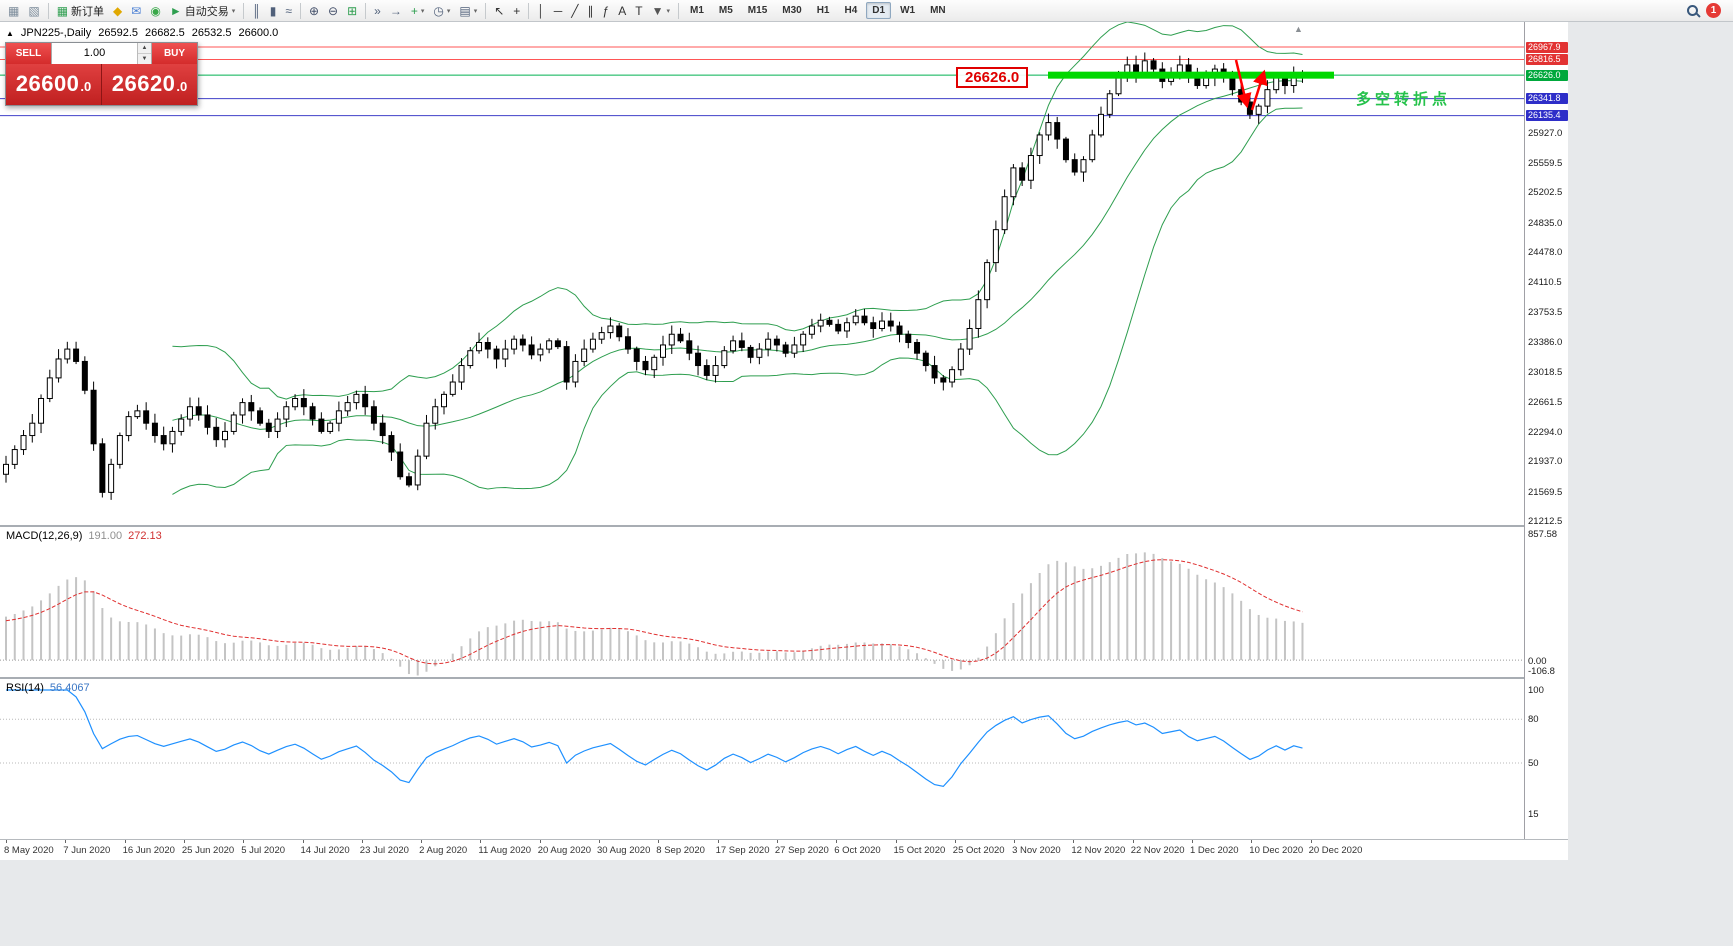  What do you see at coordinates (1545, 342) in the screenshot?
I see `price-tick-label: 23386.0` at bounding box center [1545, 342].